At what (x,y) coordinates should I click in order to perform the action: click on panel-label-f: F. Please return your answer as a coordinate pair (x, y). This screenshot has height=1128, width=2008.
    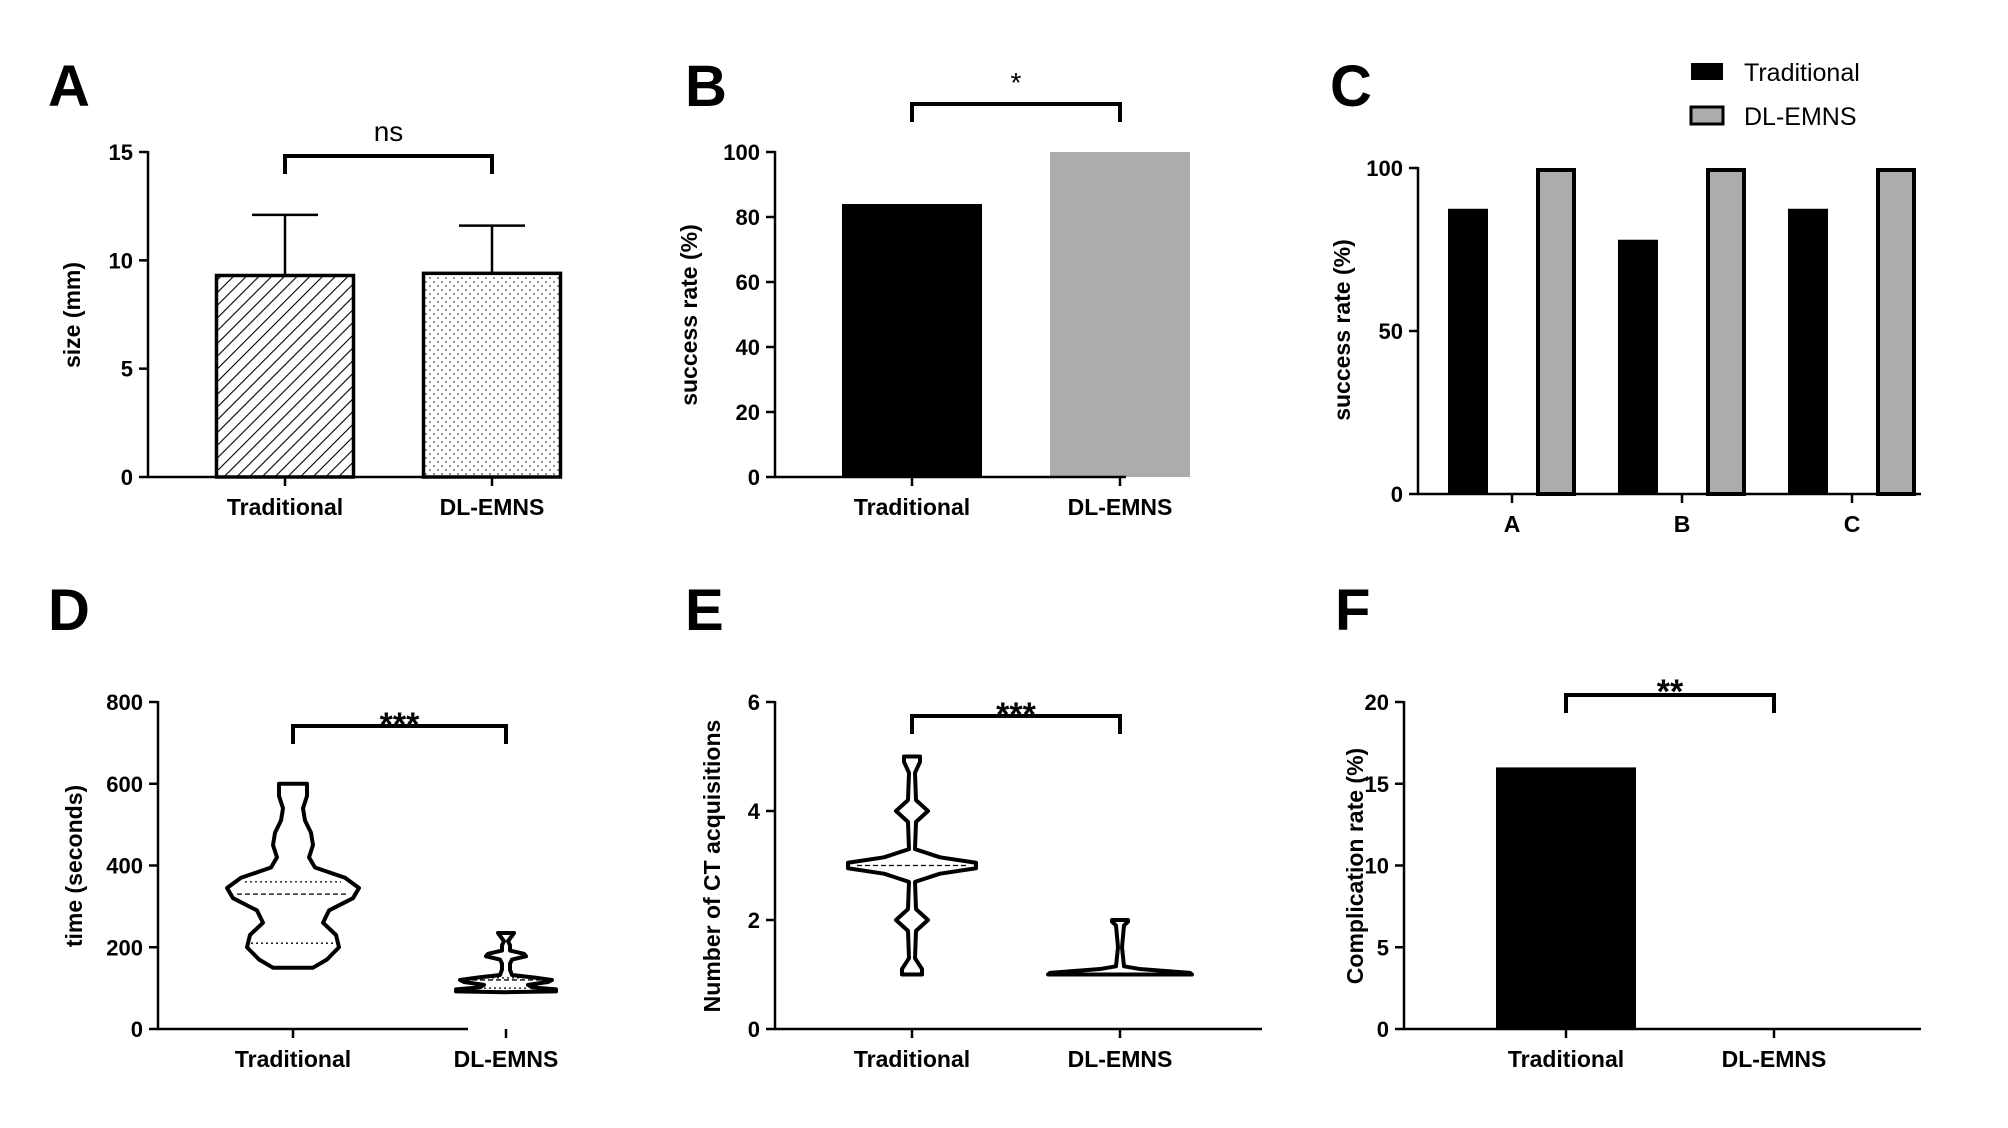
    Looking at the image, I should click on (1352, 610).